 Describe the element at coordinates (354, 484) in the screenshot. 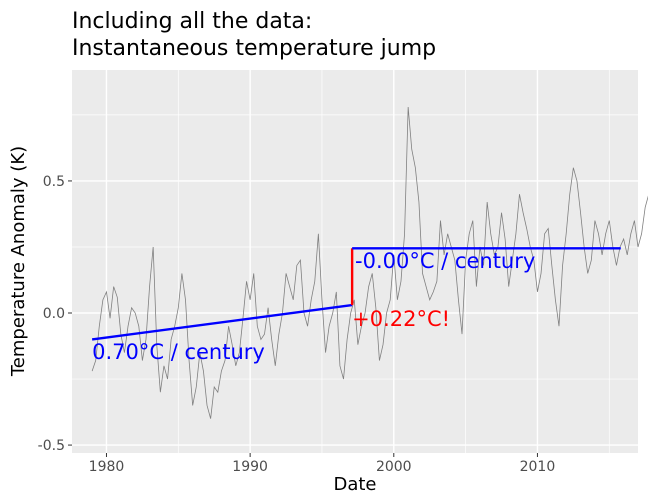

I see `x-axis-label: Date` at that location.